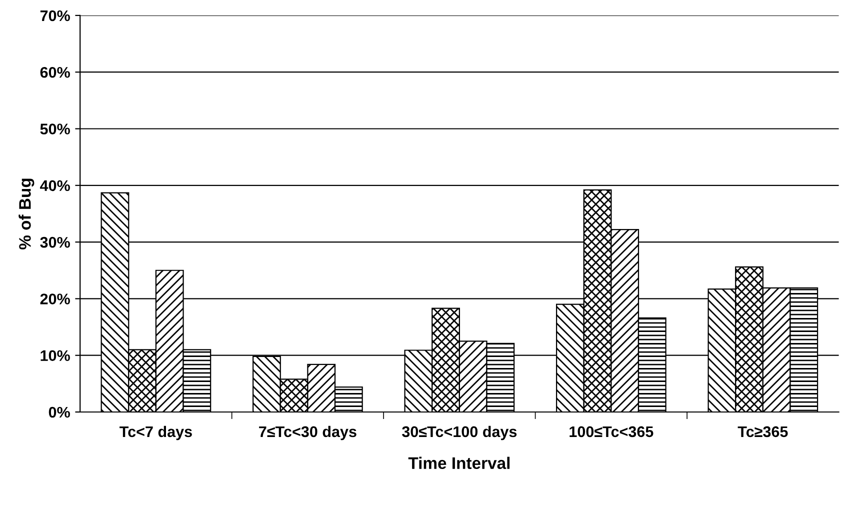 The width and height of the screenshot is (843, 515). Describe the element at coordinates (763, 432) in the screenshot. I see `x-tick-label: Tc≥365` at that location.